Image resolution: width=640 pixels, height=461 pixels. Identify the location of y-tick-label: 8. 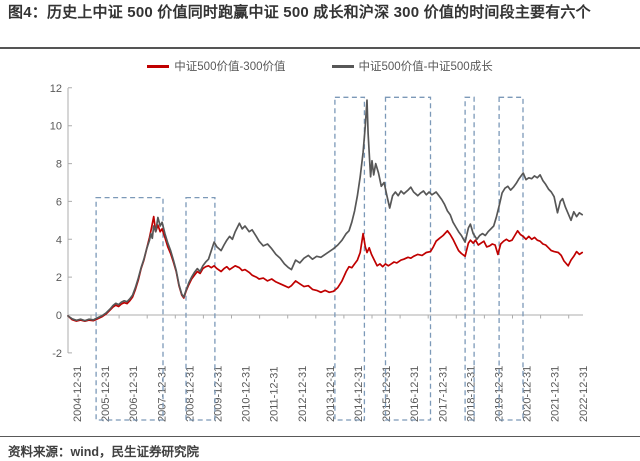
(59, 165).